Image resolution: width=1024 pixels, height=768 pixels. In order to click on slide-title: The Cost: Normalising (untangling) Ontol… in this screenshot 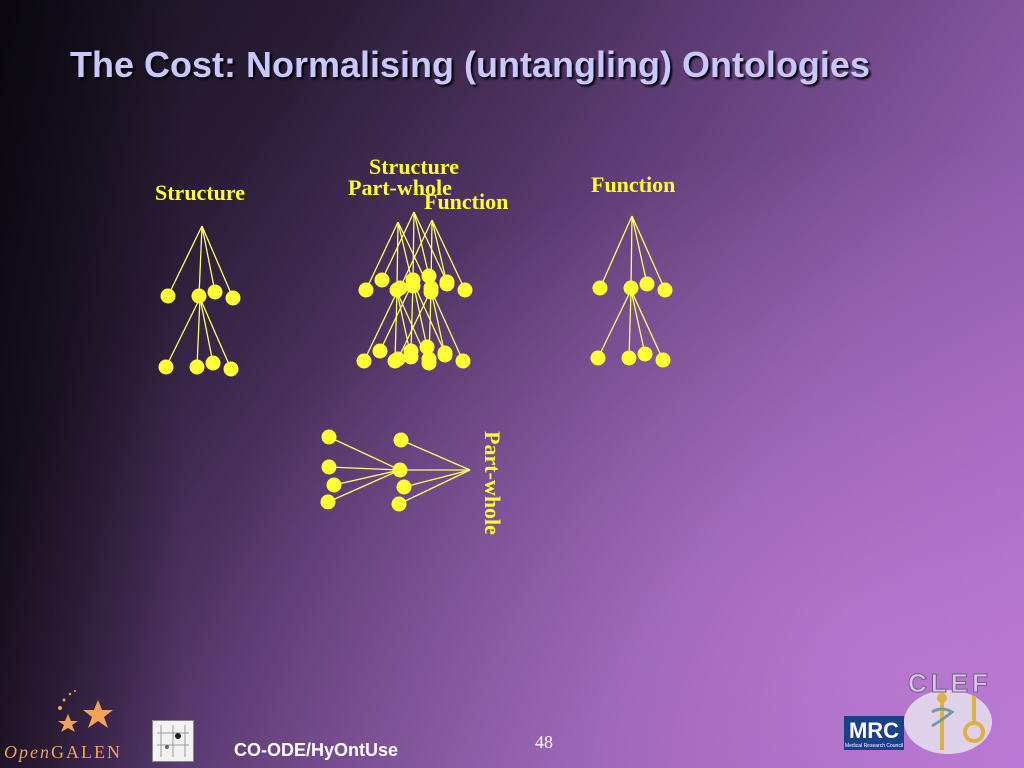, I will do `click(470, 64)`.